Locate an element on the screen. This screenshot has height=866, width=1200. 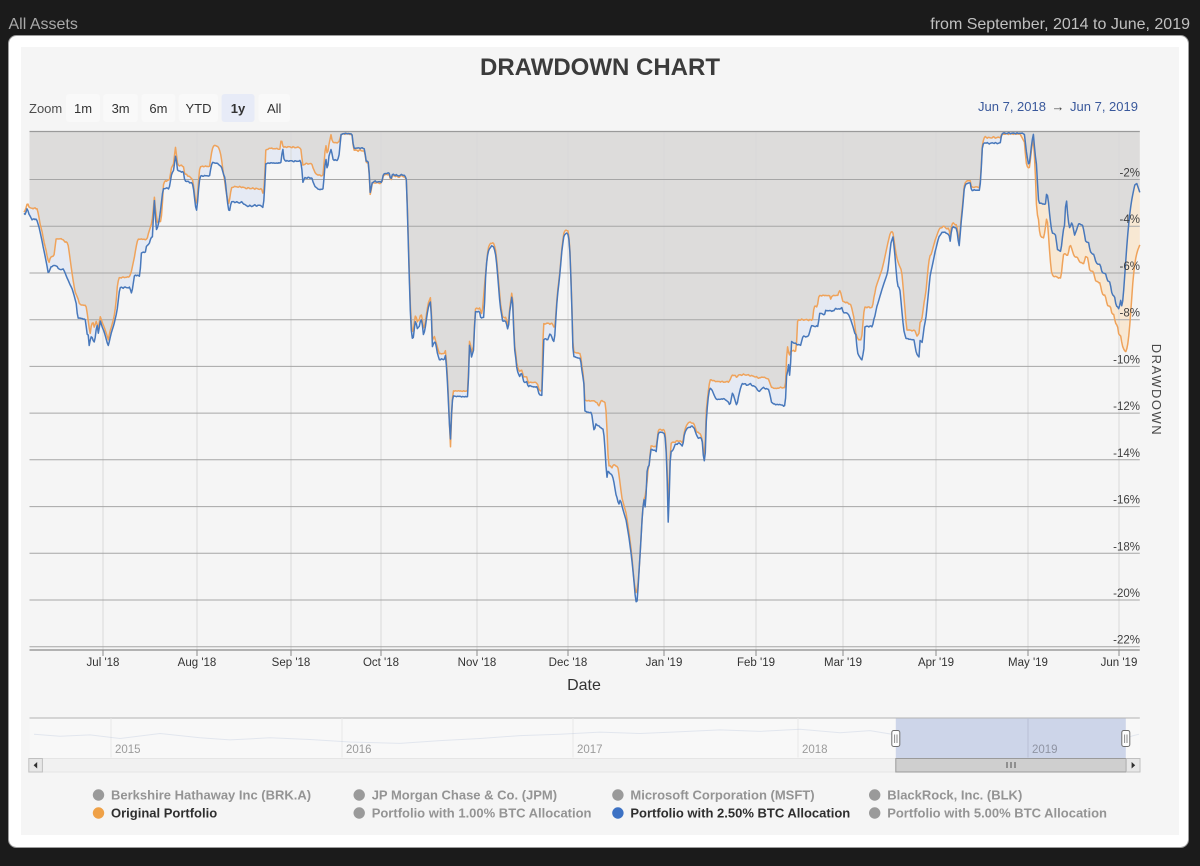
svg-text: Sep '18 is located at coordinates (291, 663).